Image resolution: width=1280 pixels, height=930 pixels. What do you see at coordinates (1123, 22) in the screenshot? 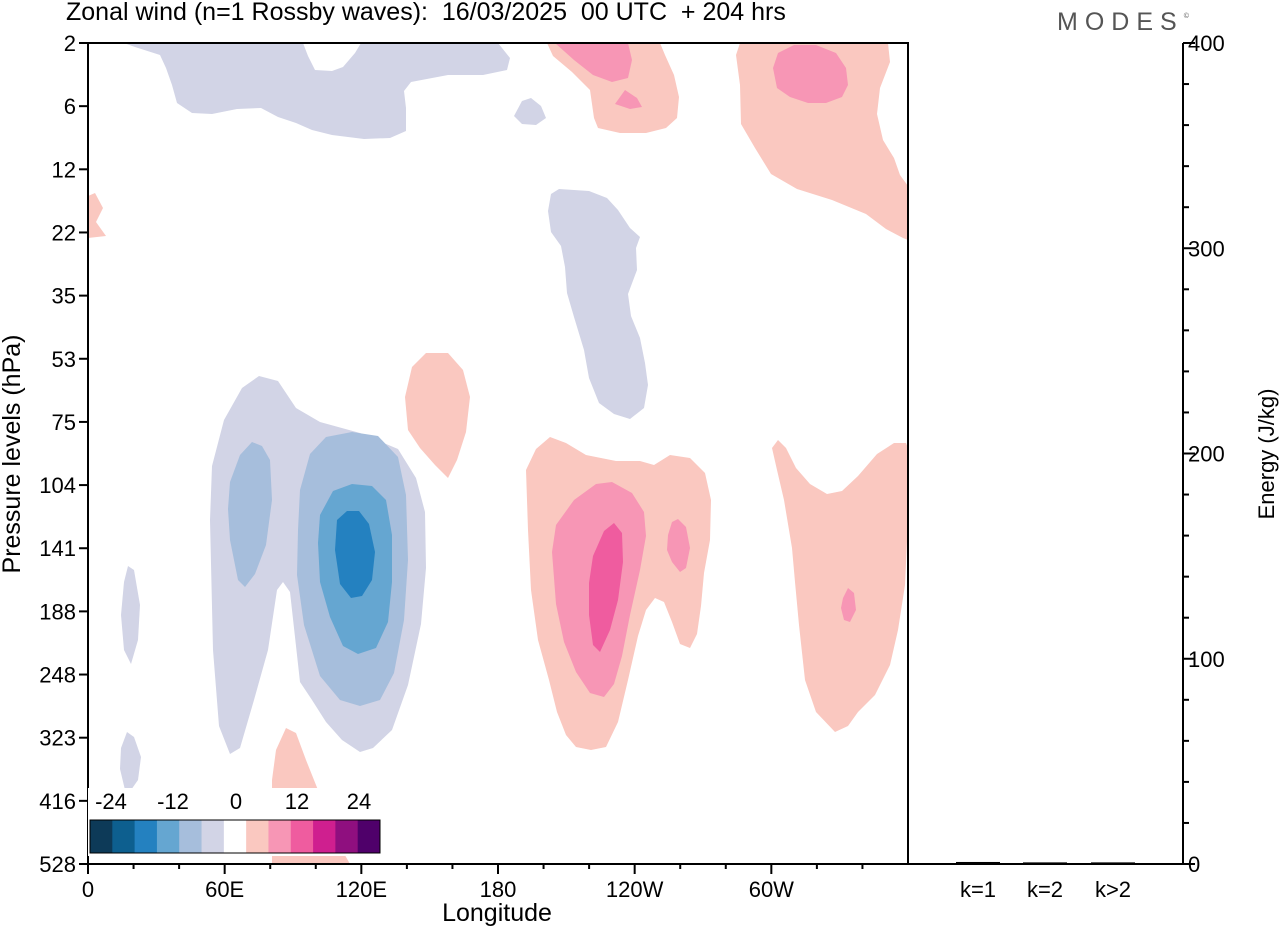
I see `modes-logo: MODES©` at bounding box center [1123, 22].